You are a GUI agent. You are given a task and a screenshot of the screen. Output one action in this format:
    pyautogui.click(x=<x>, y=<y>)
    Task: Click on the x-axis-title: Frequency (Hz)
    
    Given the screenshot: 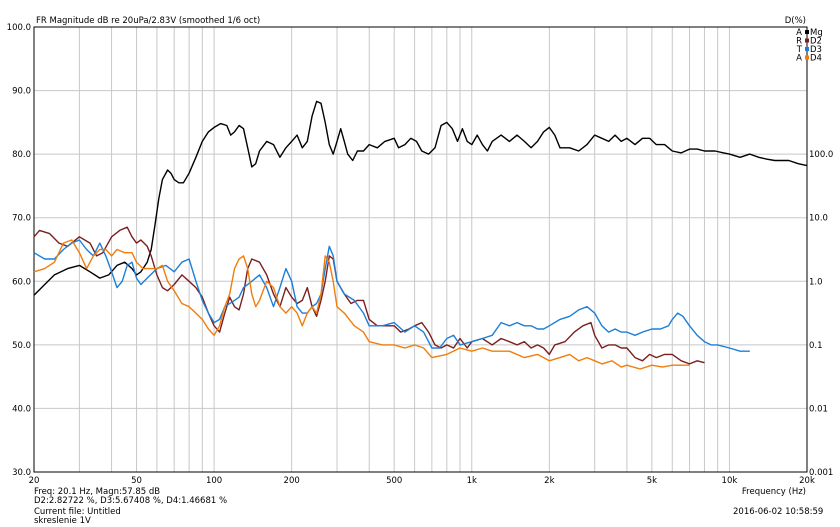 What is the action you would take?
    pyautogui.click(x=774, y=492)
    